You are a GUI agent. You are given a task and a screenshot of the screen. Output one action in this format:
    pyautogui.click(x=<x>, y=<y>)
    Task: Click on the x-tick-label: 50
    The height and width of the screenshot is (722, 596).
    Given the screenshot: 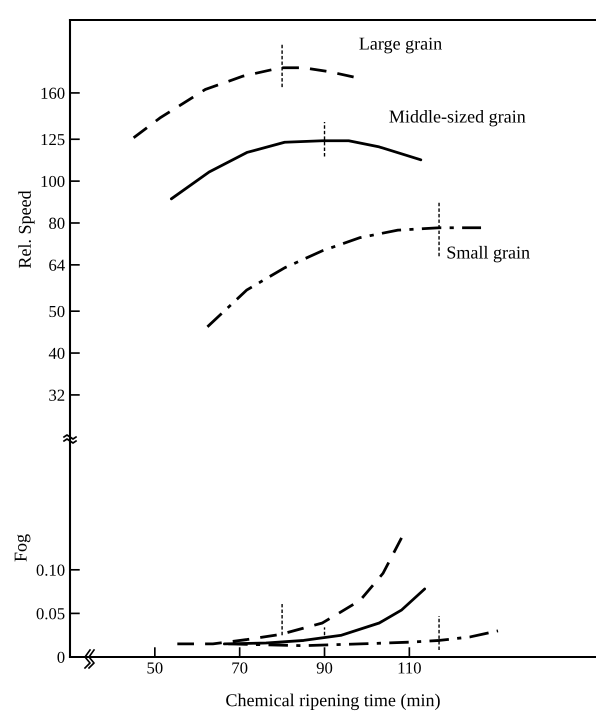 What is the action you would take?
    pyautogui.click(x=155, y=668)
    